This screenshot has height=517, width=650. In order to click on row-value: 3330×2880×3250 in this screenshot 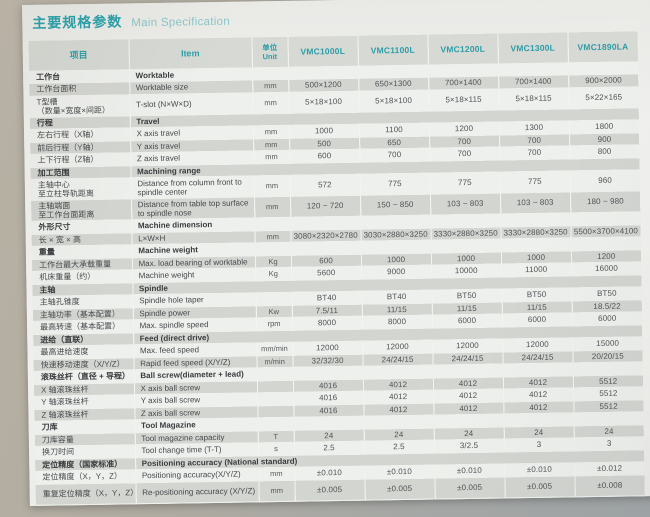, I will do `click(465, 233)`.